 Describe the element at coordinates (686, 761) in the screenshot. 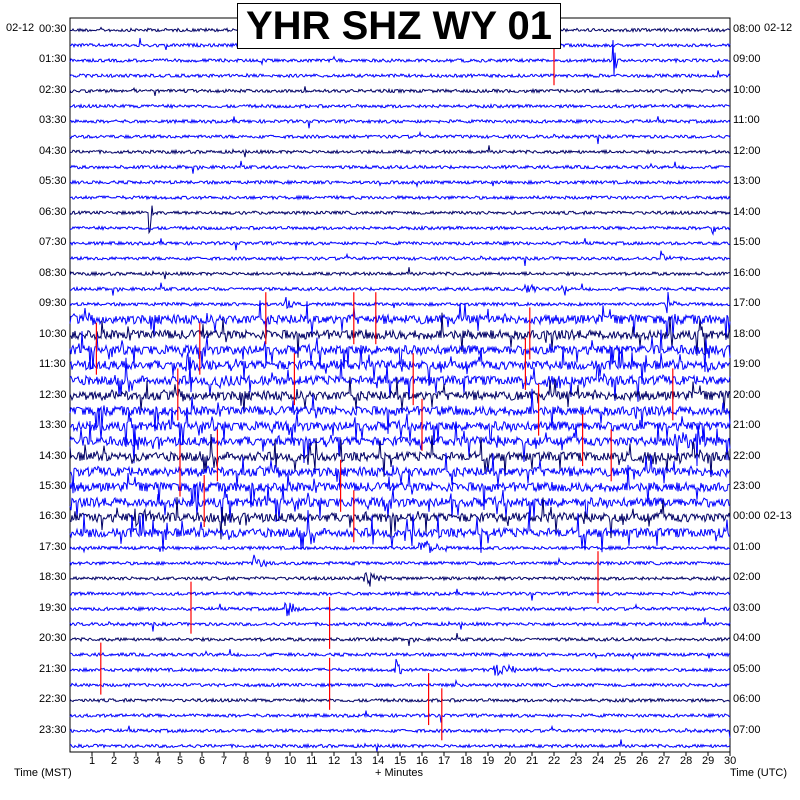

I see `x-tick-label: 28` at that location.